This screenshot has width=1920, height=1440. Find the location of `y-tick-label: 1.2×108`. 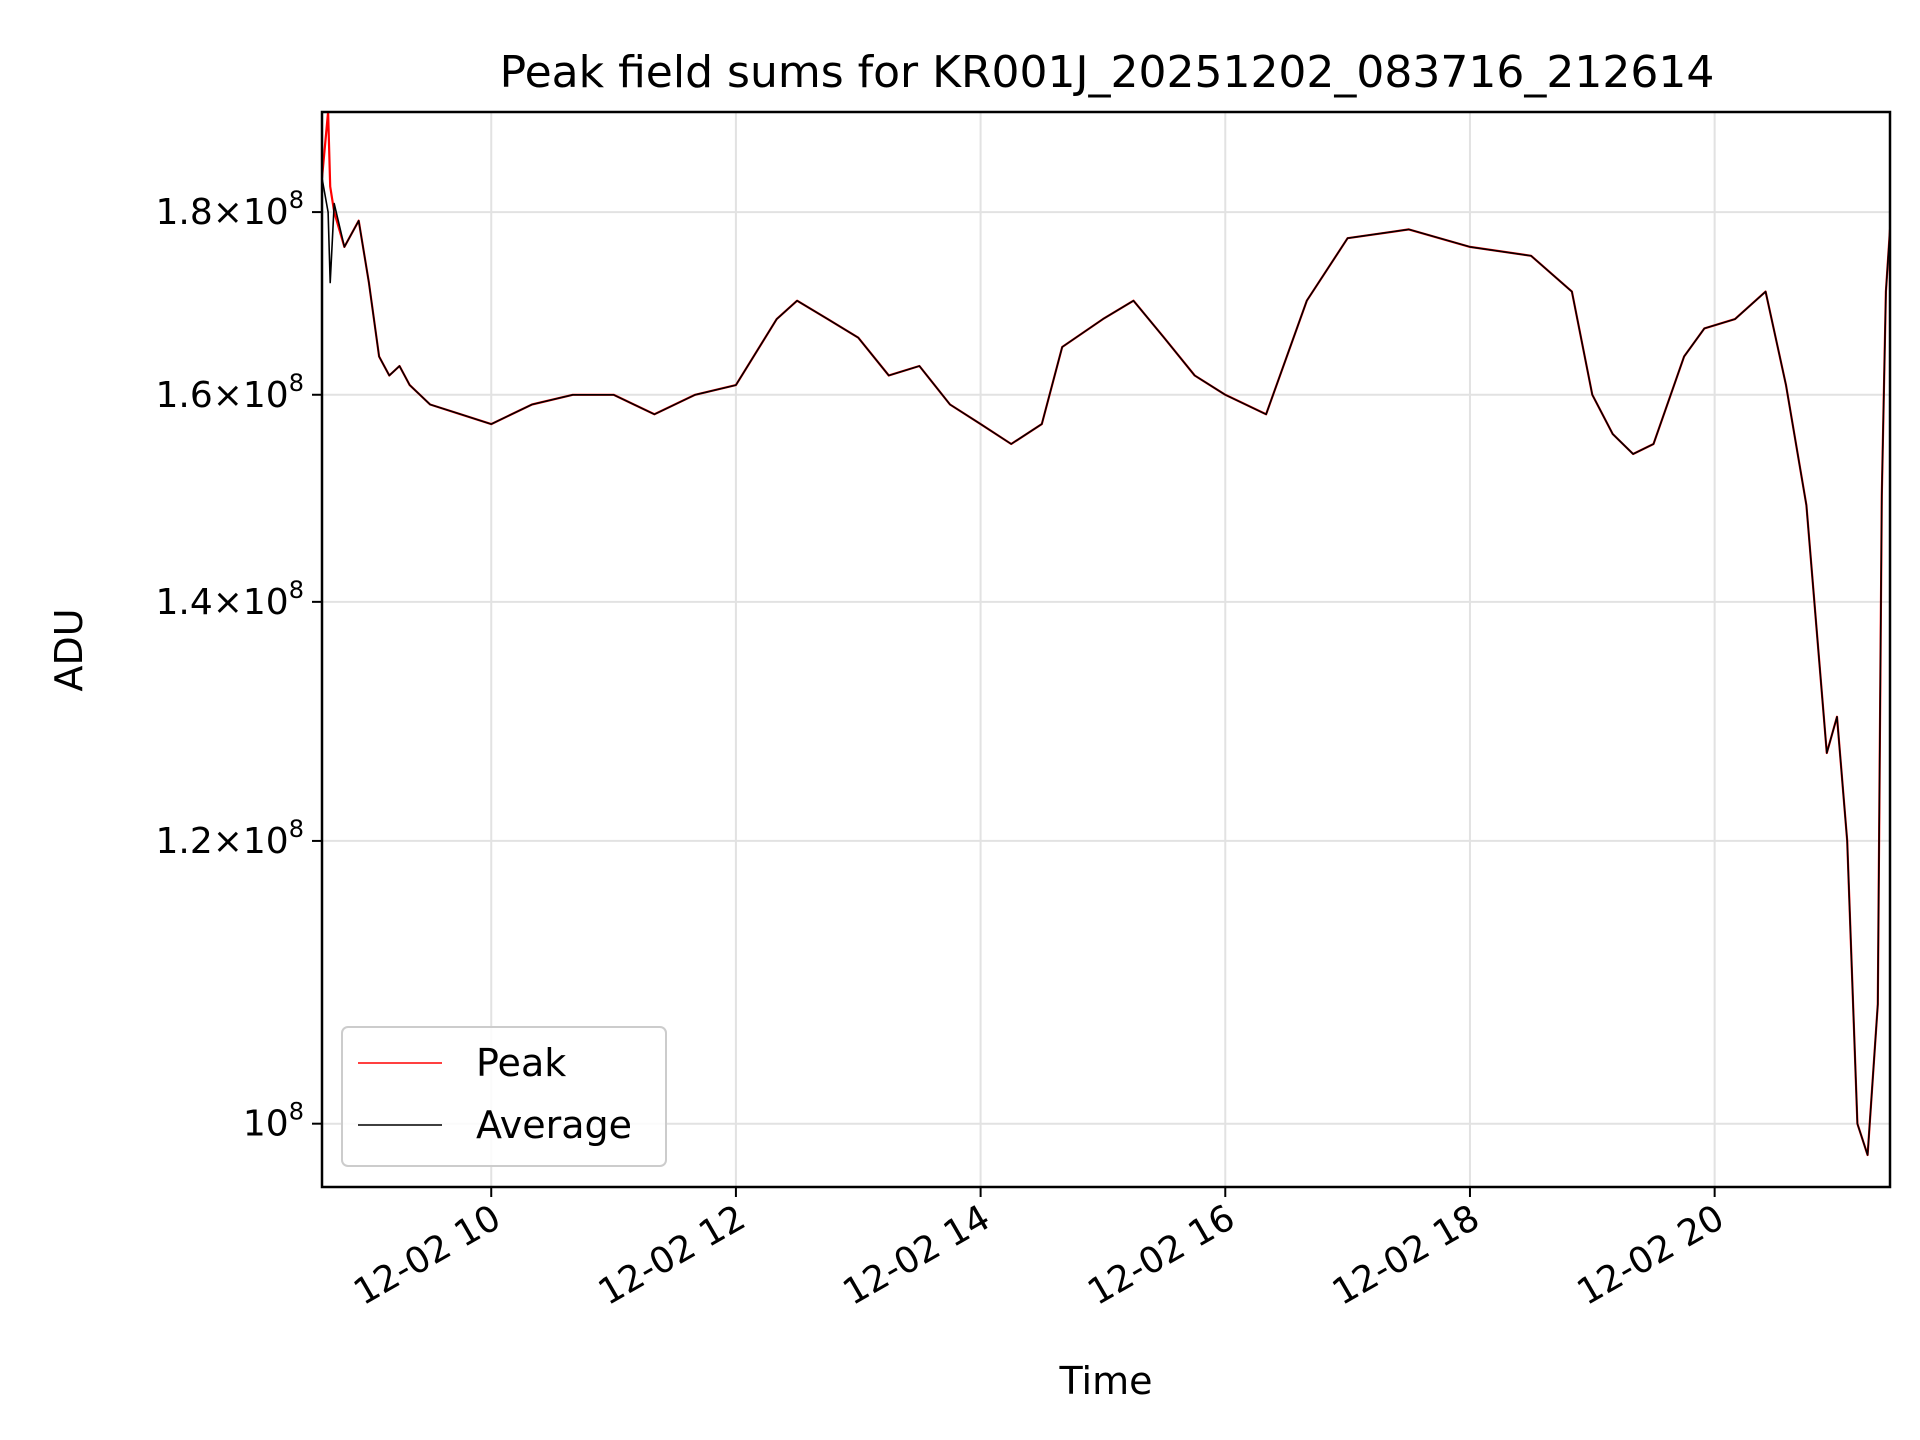

y-tick-label: 1.2×108 is located at coordinates (229, 838).